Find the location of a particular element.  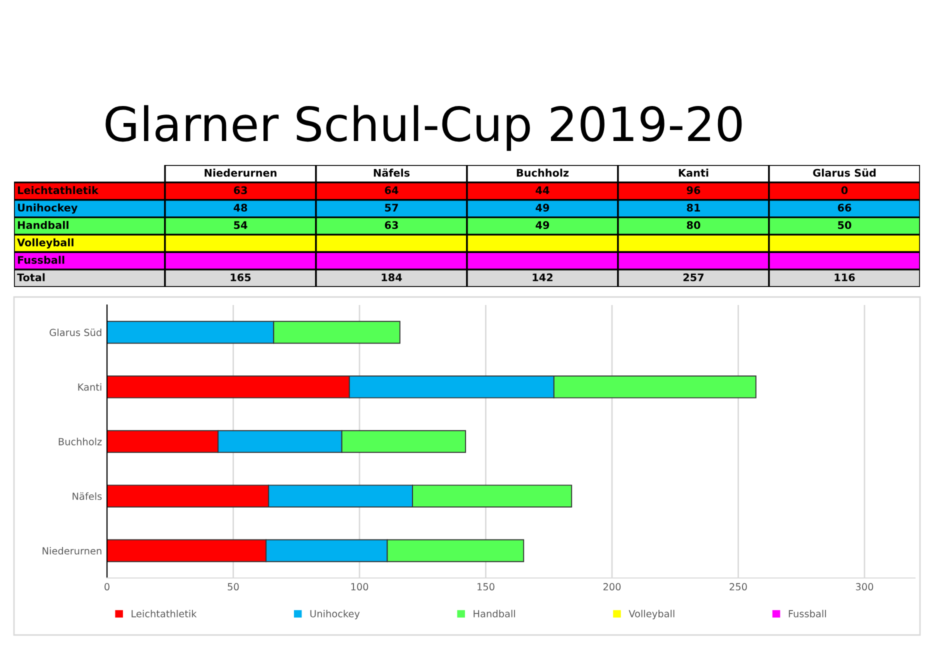

y-tick-label: Niederurnen is located at coordinates (72, 551).